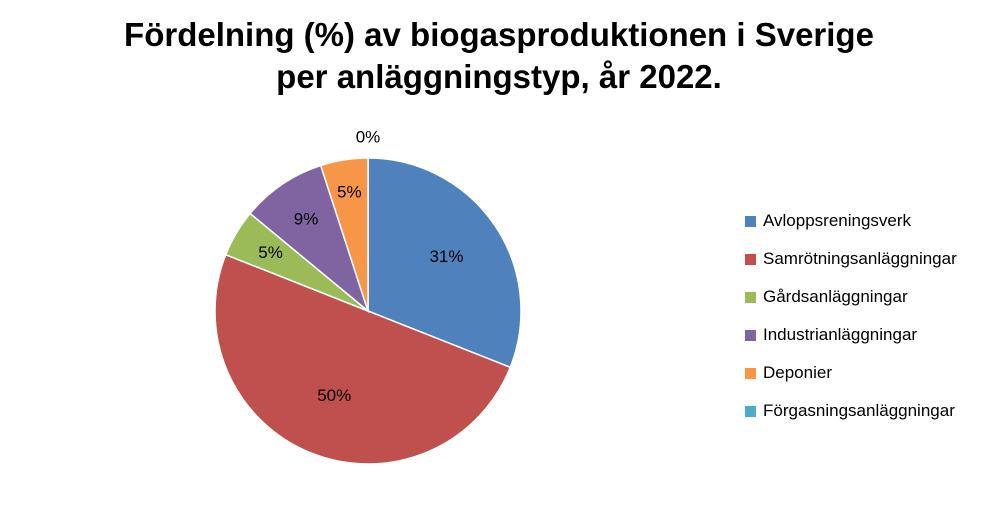 Image resolution: width=998 pixels, height=512 pixels. I want to click on data-label-avloppsreningsverk: 31%, so click(446, 256).